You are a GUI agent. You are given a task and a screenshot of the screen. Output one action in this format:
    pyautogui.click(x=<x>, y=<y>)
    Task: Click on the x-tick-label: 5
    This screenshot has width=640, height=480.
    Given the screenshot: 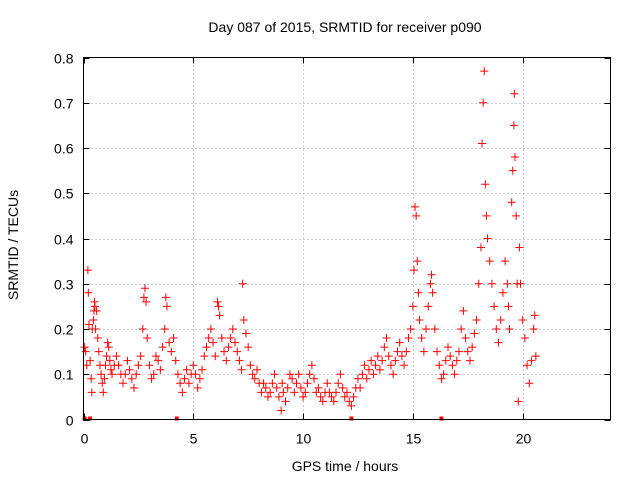 What is the action you would take?
    pyautogui.click(x=194, y=439)
    